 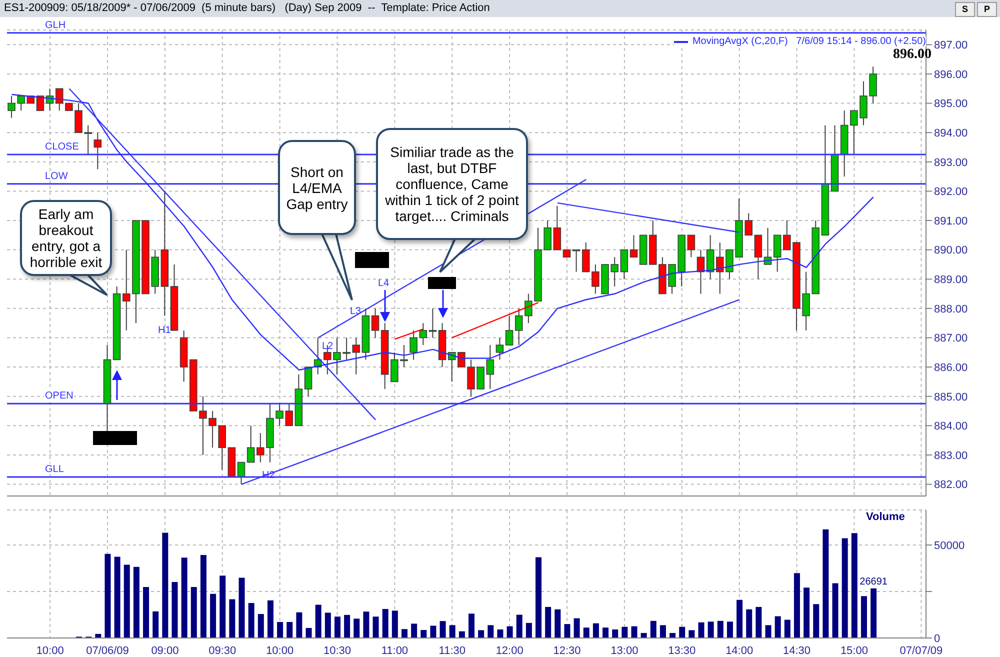 I want to click on annotation: L4, so click(x=384, y=283).